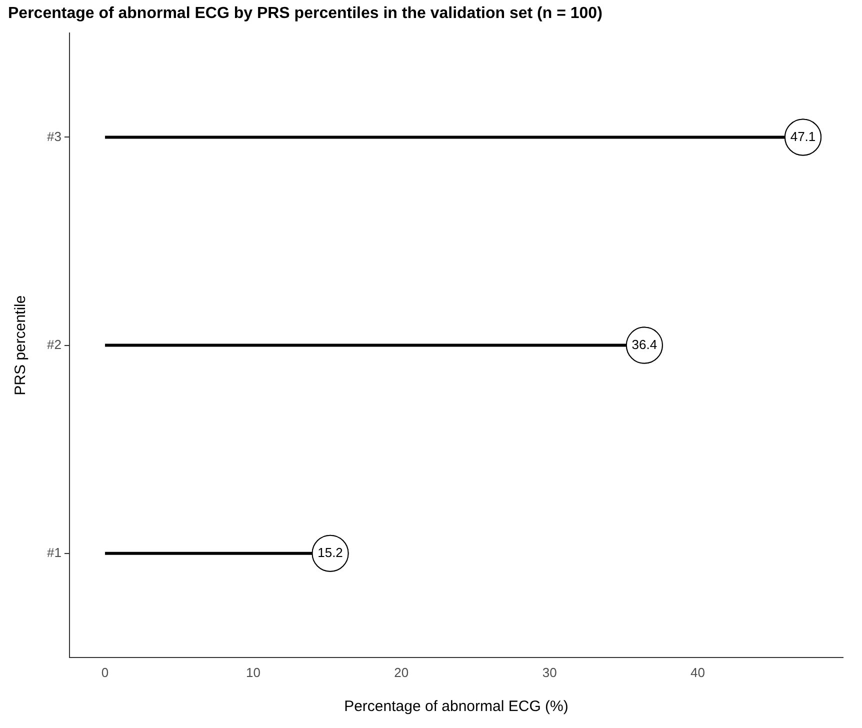 The height and width of the screenshot is (728, 862). Describe the element at coordinates (305, 13) in the screenshot. I see `chart-title: Percentage of abnormal ECG by PRS percentiles in the validation set (n = 100)` at that location.